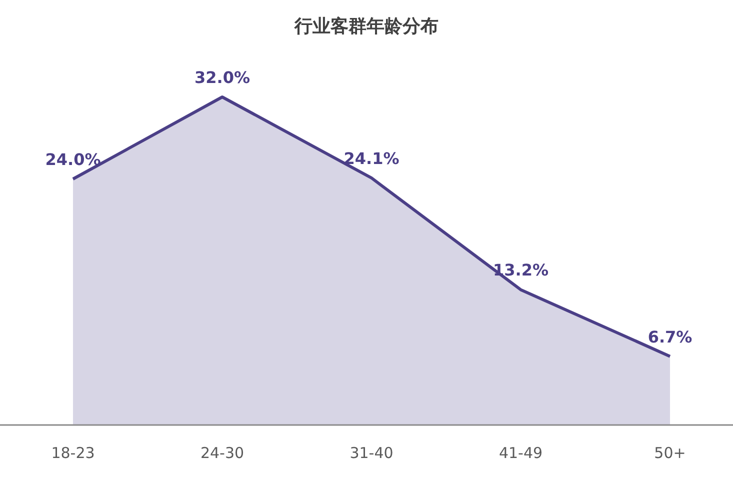  I want to click on data-label: 32.0%, so click(222, 77).